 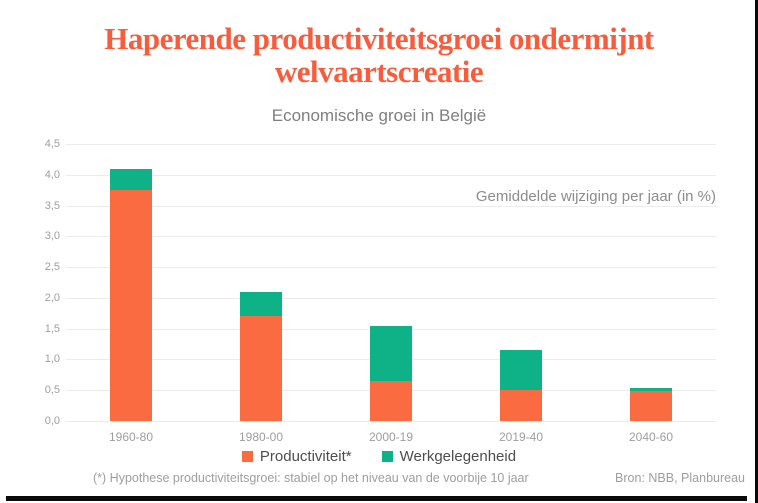 I want to click on y-axis-tick-label: 1,0, so click(x=52, y=359).